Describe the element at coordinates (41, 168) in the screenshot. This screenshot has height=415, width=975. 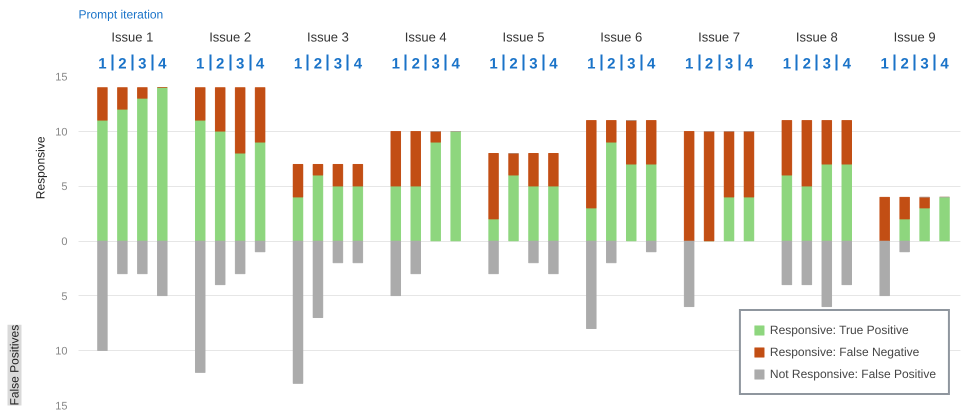
I see `y-axis-title: Responsive` at that location.